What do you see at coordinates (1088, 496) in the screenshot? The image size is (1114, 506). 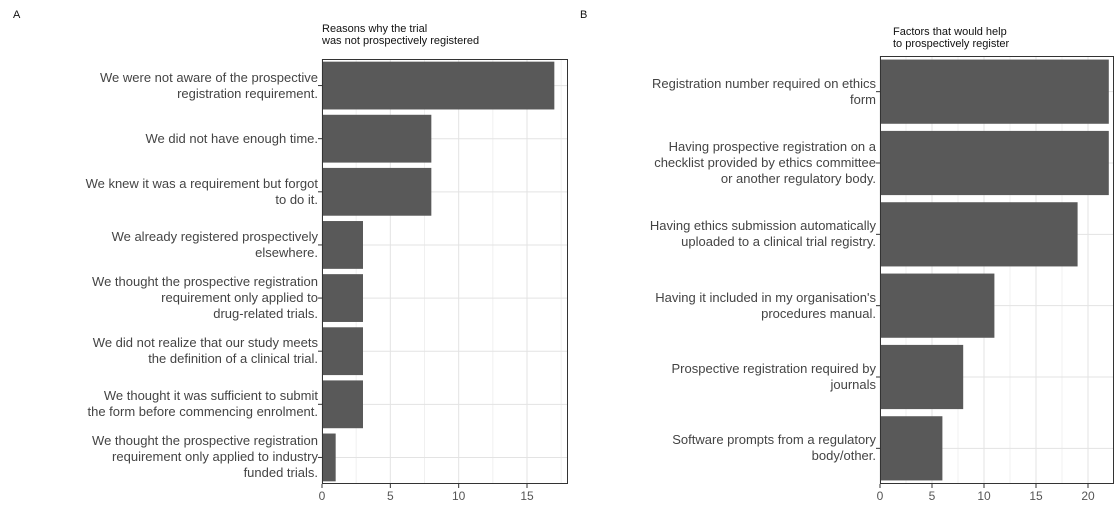 I see `x-tick-label: 20` at bounding box center [1088, 496].